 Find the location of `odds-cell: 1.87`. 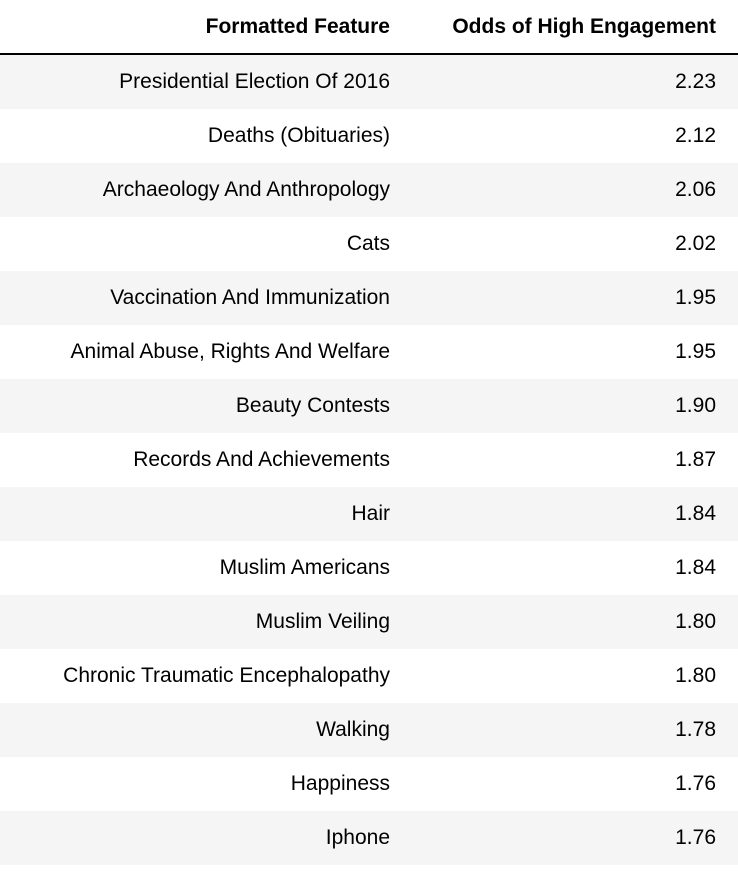

odds-cell: 1.87 is located at coordinates (570, 460).